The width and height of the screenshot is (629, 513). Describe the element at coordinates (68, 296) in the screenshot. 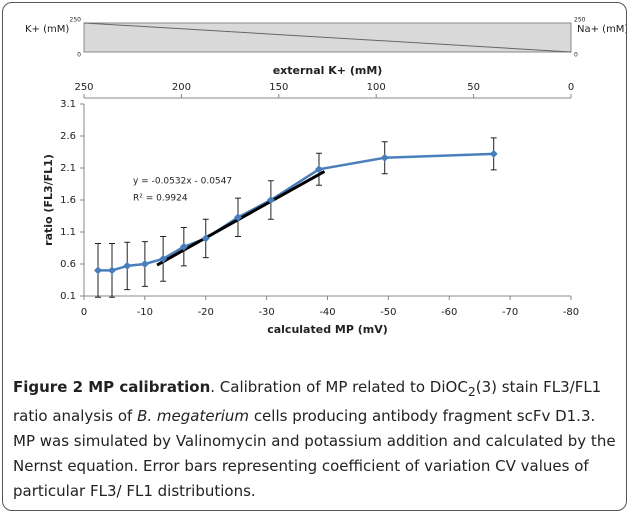

I see `y-tick-label: 0.1` at that location.